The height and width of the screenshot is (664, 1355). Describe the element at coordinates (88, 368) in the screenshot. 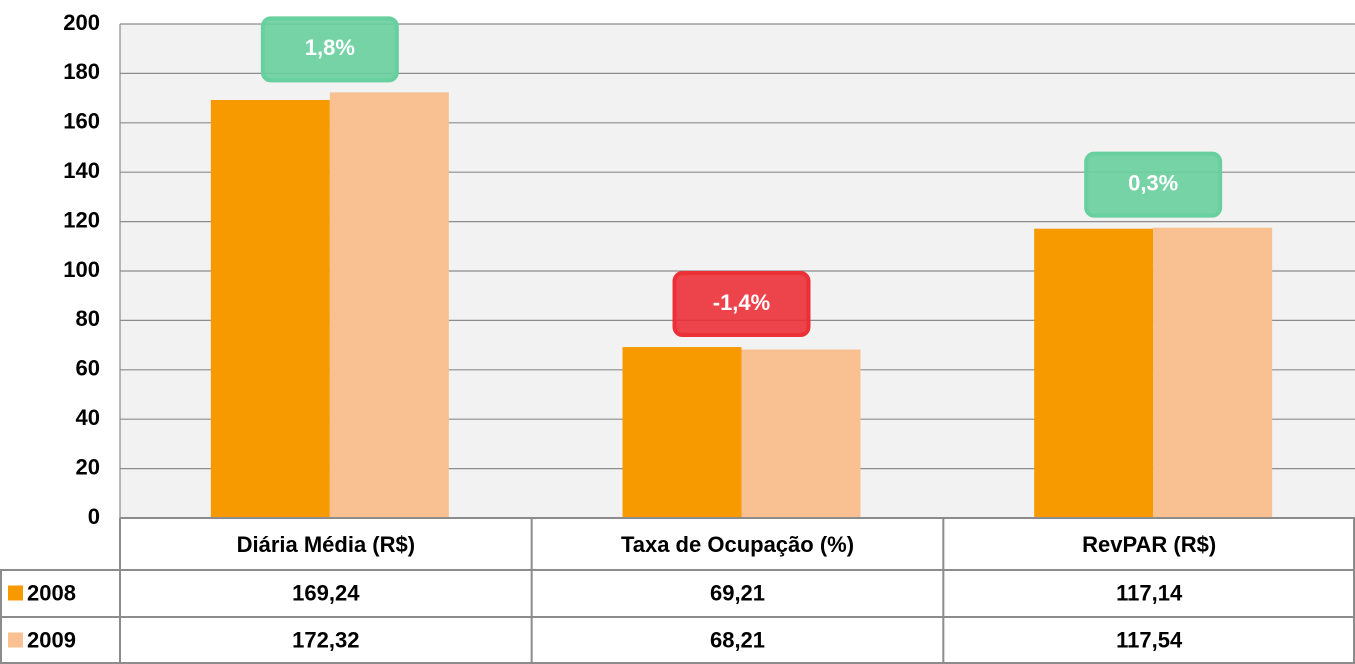

I see `y-tick-label: 60` at that location.